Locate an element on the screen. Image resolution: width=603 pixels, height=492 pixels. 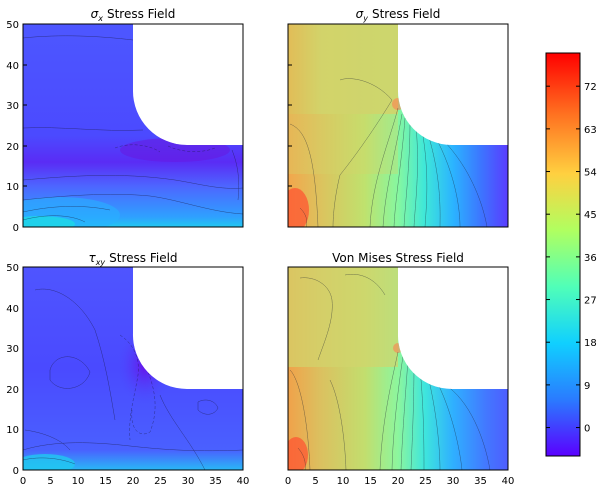
colorbar: 0 9 18 27 36 45 54 63 72 is located at coordinates (571, 254).